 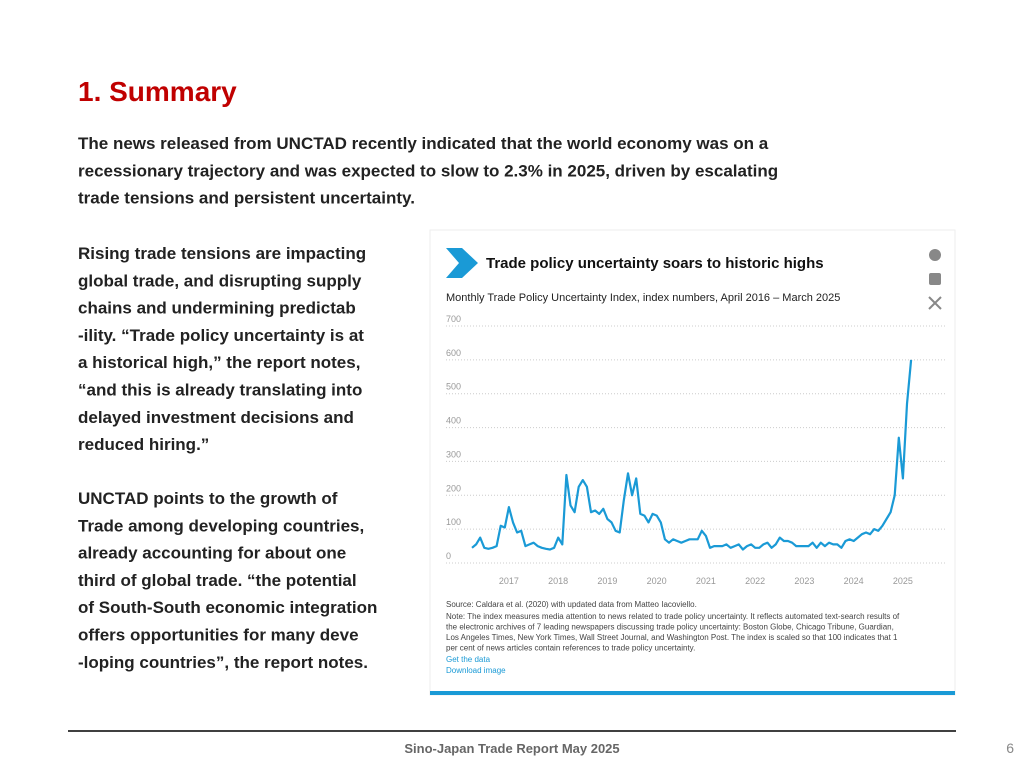 What do you see at coordinates (227, 607) in the screenshot?
I see `paragraph-line: of South-South economic integration` at bounding box center [227, 607].